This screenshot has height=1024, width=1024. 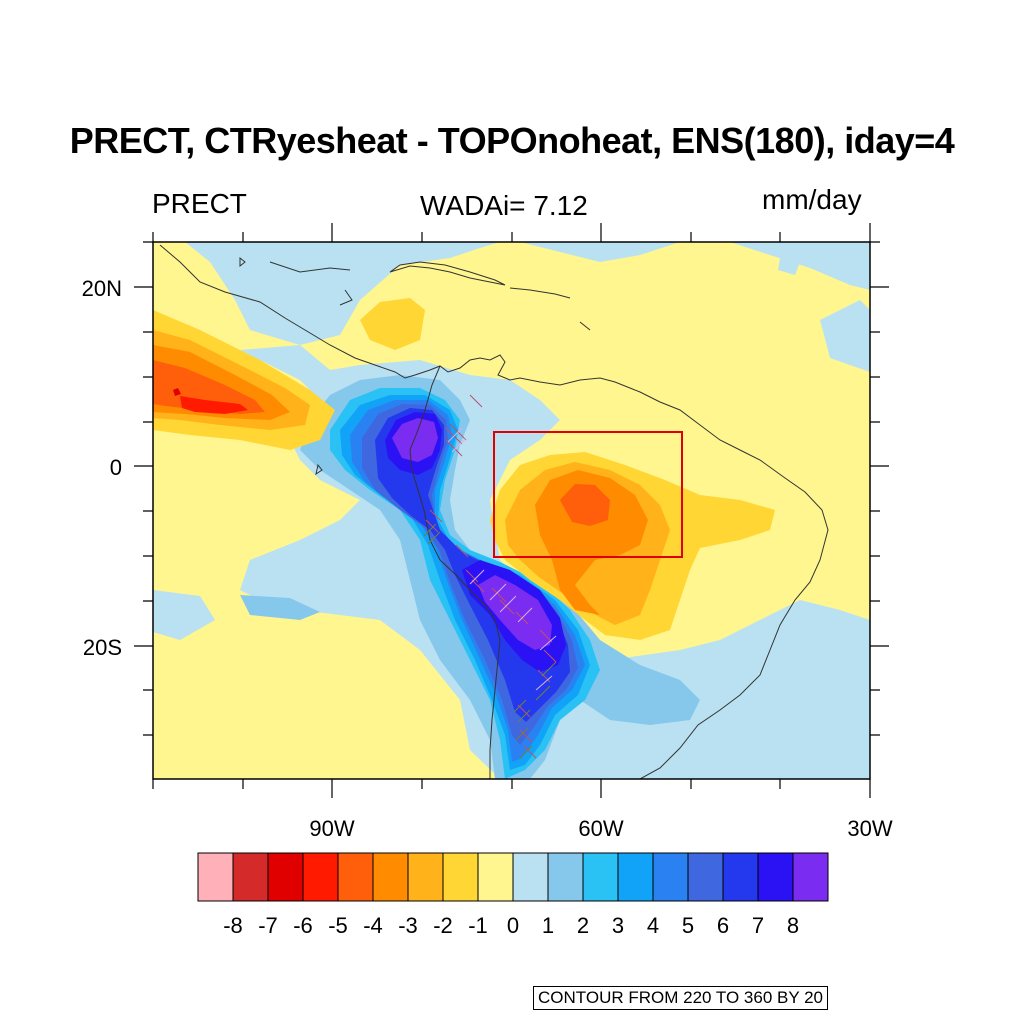 What do you see at coordinates (443, 925) in the screenshot?
I see `colorbar-tick-label: -2` at bounding box center [443, 925].